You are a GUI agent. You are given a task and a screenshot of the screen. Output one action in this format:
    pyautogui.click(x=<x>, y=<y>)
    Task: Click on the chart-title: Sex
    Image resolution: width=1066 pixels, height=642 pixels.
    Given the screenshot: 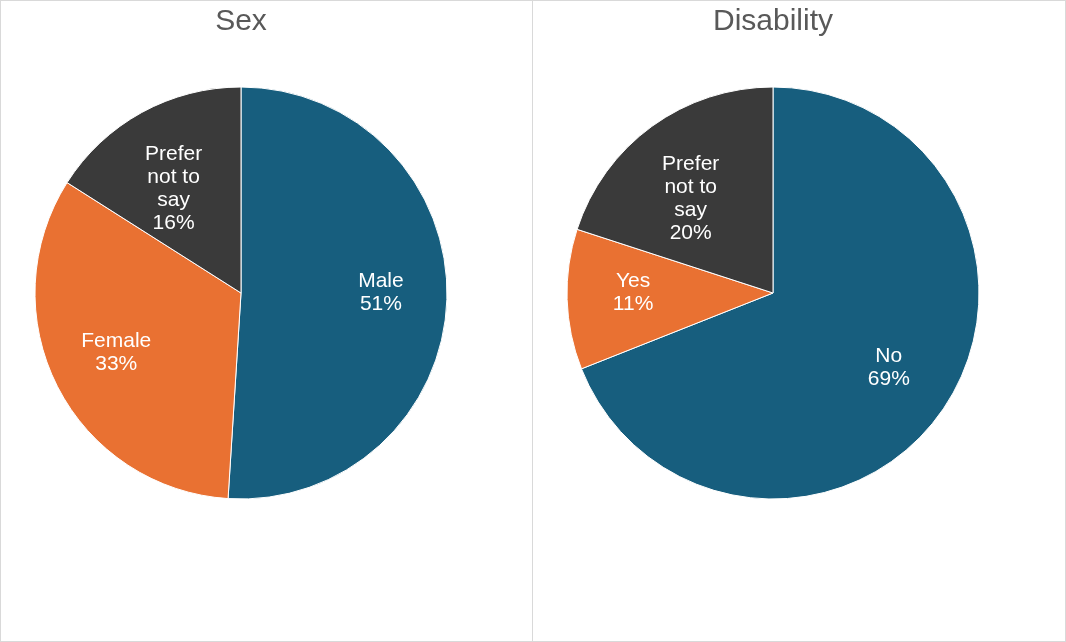 What is the action you would take?
    pyautogui.click(x=241, y=19)
    